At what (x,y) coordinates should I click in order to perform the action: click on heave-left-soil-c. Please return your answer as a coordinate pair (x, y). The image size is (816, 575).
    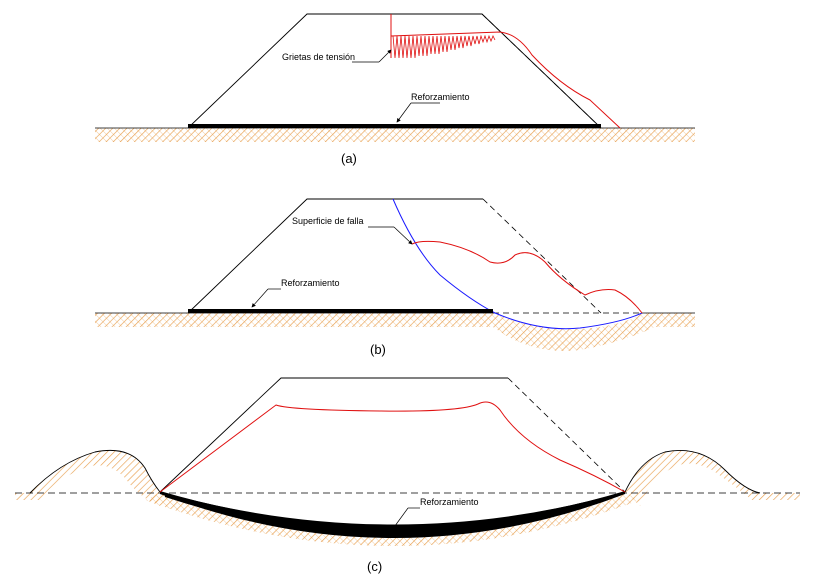
    Looking at the image, I should click on (87, 478).